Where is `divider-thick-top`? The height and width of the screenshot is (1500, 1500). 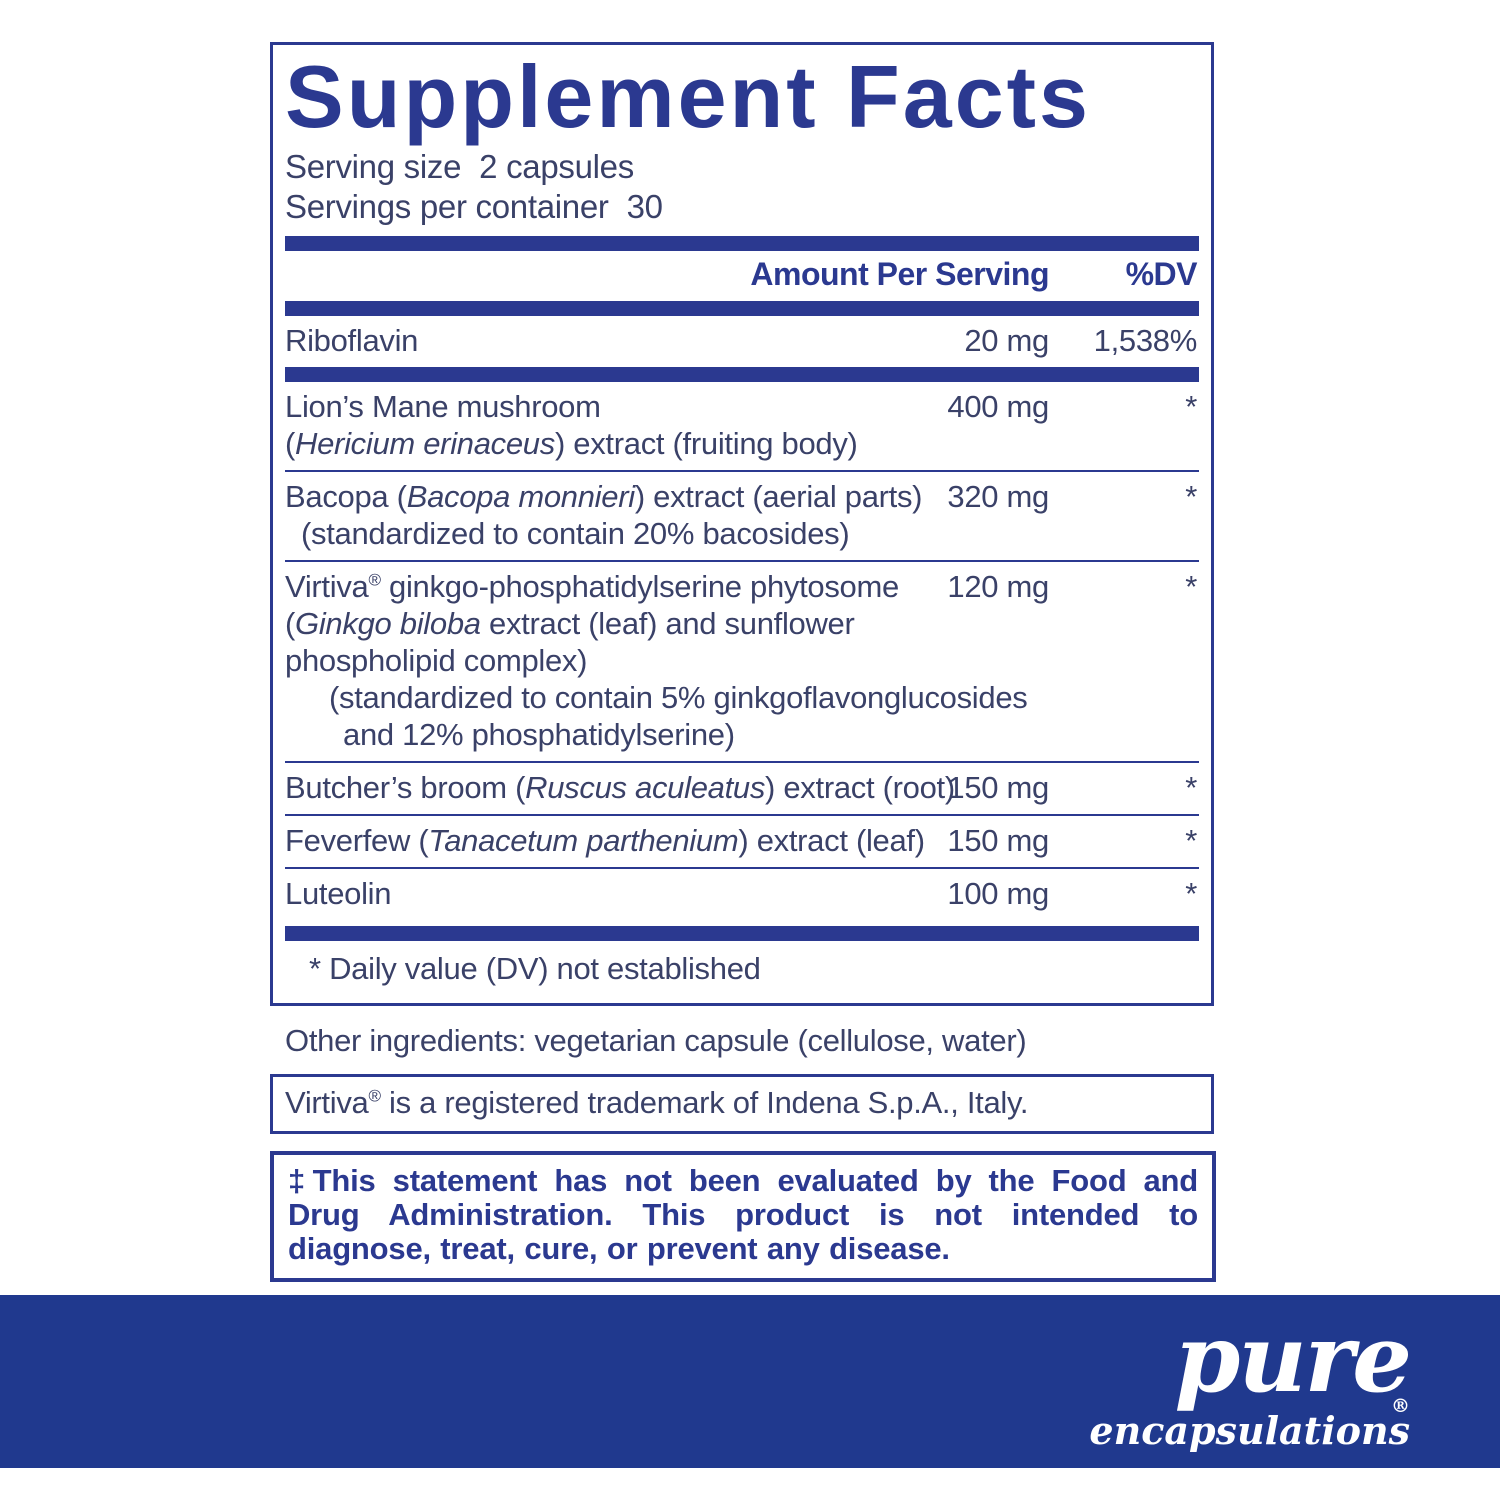
divider-thick-top is located at coordinates (742, 243).